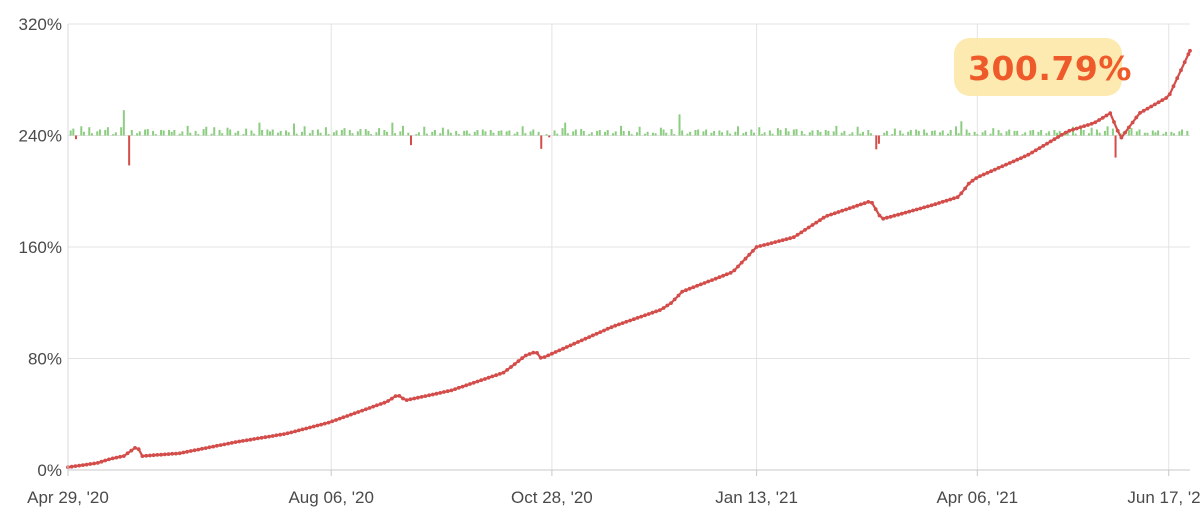  Describe the element at coordinates (1042, 67) in the screenshot. I see `highlight-annotation: 300.79%` at that location.